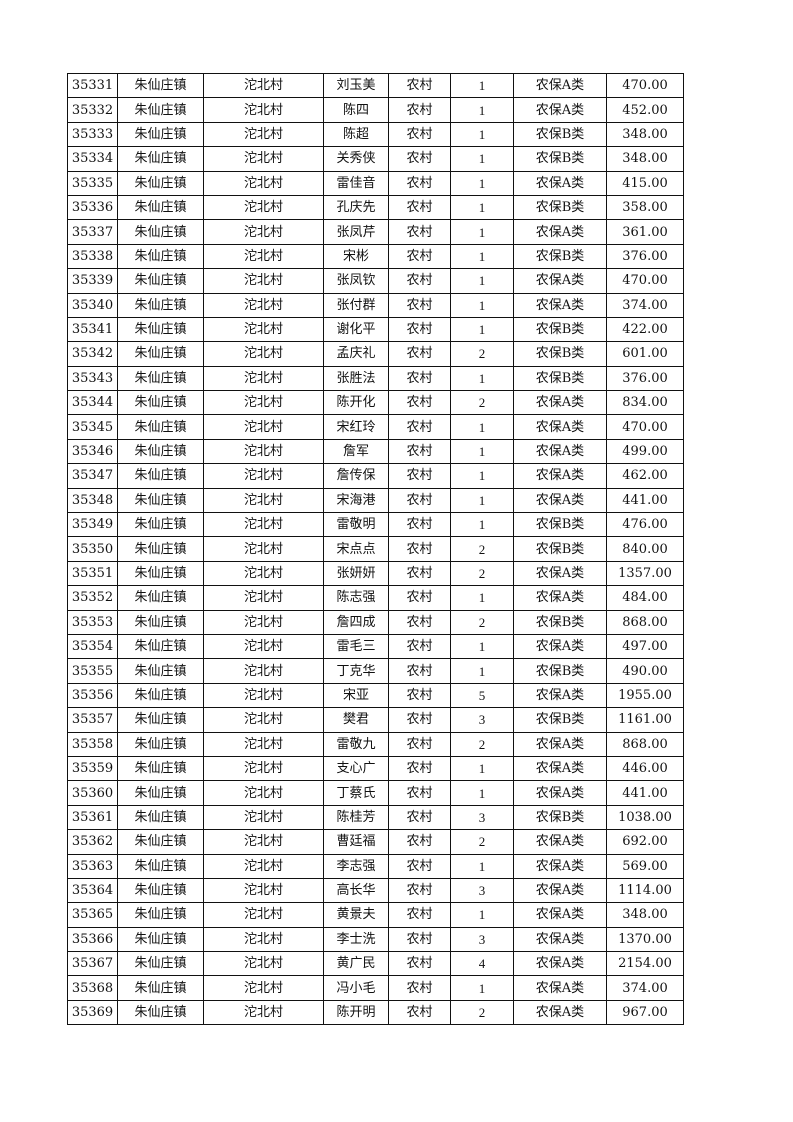 The width and height of the screenshot is (793, 1122). What do you see at coordinates (92, 793) in the screenshot?
I see `record-id-cell: 35360` at bounding box center [92, 793].